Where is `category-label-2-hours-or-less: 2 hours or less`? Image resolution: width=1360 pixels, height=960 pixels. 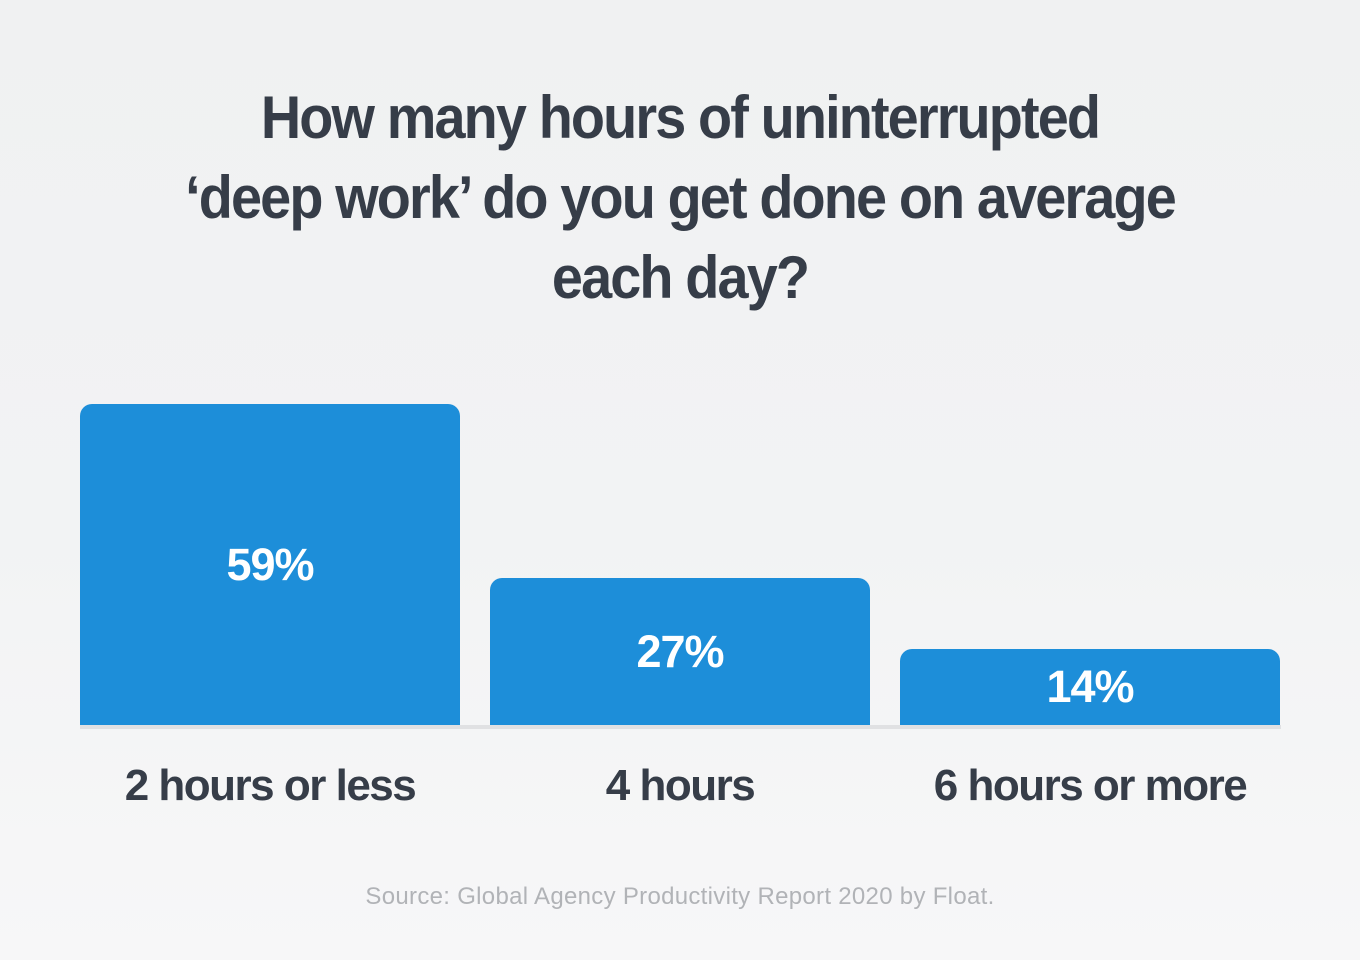
category-label-2-hours-or-less: 2 hours or less is located at coordinates (270, 785).